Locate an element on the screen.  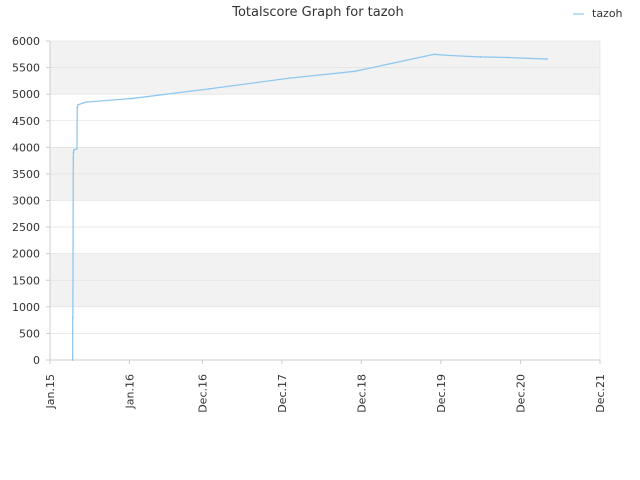
y-tick-label: 1000 is located at coordinates (26, 307).